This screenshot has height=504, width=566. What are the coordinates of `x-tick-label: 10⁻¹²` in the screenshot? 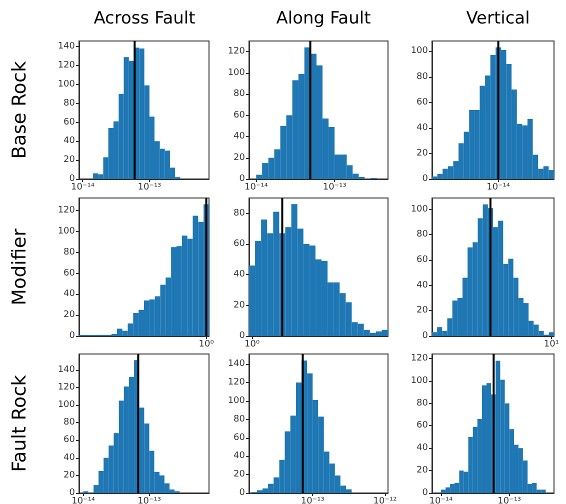 It's located at (385, 500).